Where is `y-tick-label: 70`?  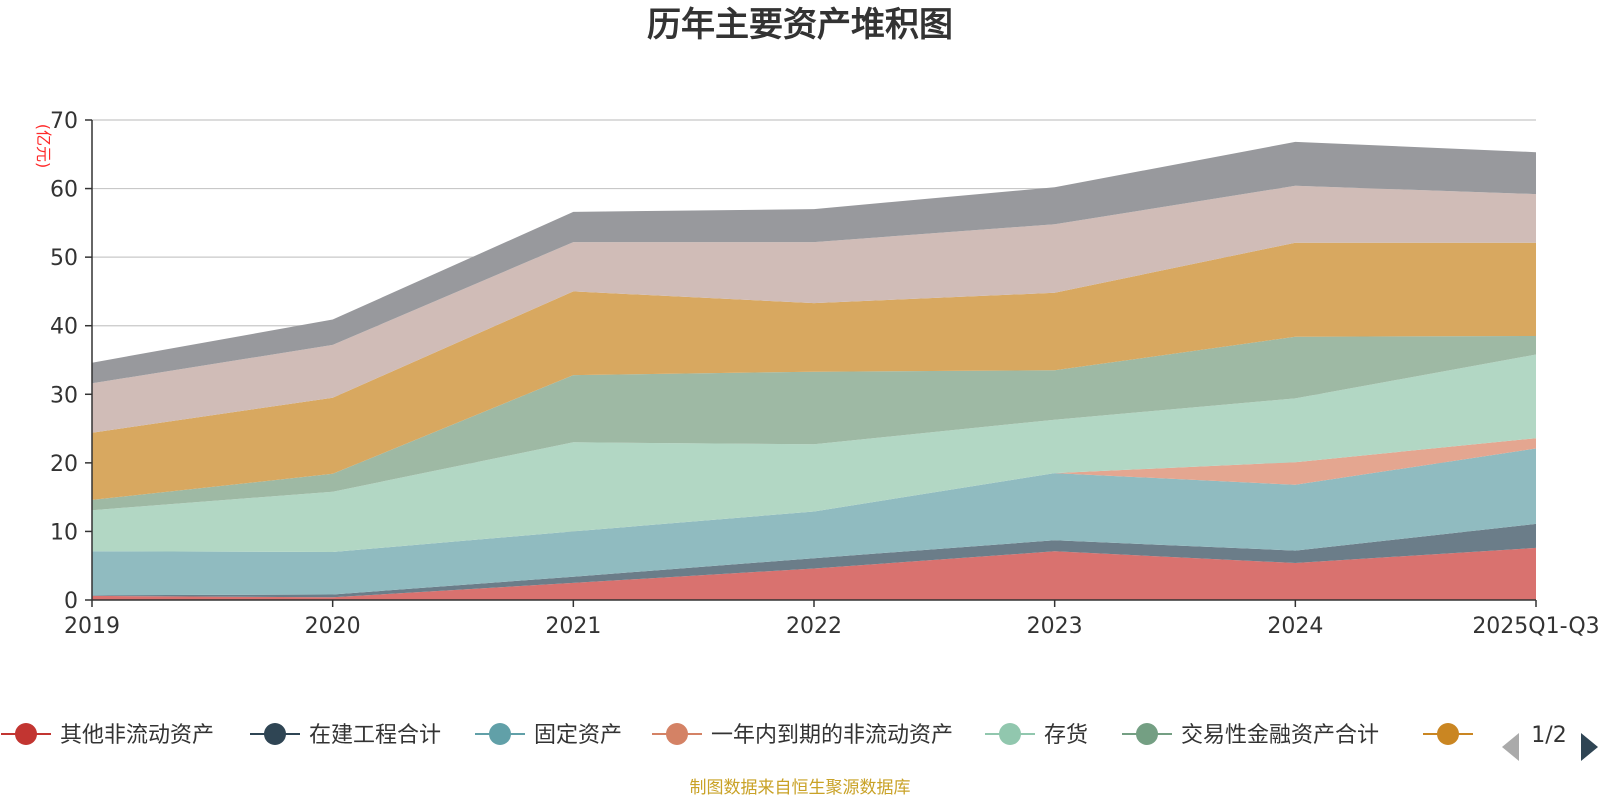 y-tick-label: 70 is located at coordinates (64, 121).